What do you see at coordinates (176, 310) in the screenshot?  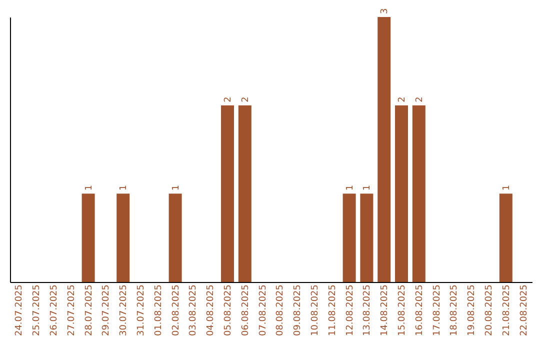 I see `x-tick-label: 02.08.2025` at bounding box center [176, 310].